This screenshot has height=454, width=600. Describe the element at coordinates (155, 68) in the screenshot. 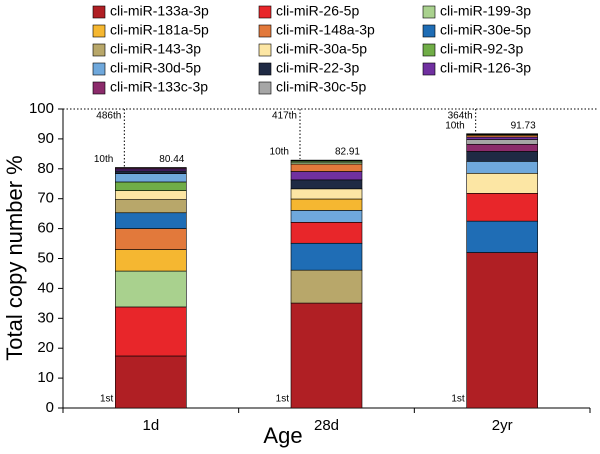

I see `legend-label: cli-miR-30d-5p` at that location.